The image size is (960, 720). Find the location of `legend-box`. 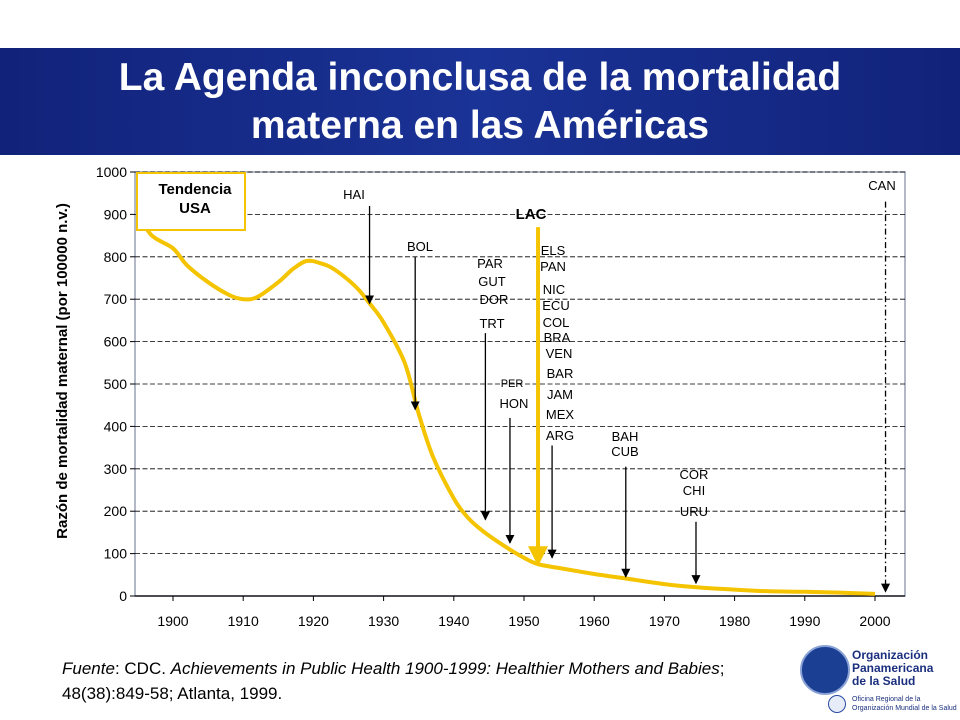

legend-box is located at coordinates (191, 201).